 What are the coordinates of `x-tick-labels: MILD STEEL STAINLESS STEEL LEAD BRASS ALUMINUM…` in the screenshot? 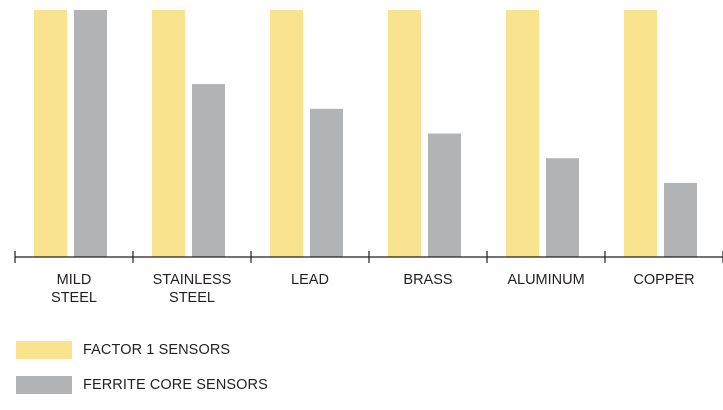 It's located at (373, 289).